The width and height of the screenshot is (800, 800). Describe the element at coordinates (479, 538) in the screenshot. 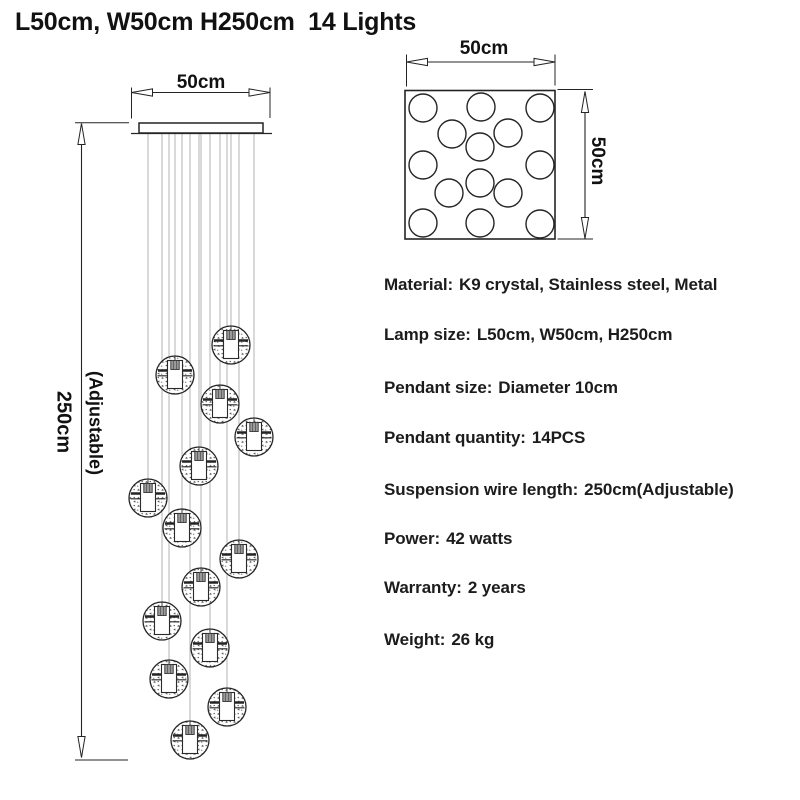

I see `spec-value: 42 watts` at that location.